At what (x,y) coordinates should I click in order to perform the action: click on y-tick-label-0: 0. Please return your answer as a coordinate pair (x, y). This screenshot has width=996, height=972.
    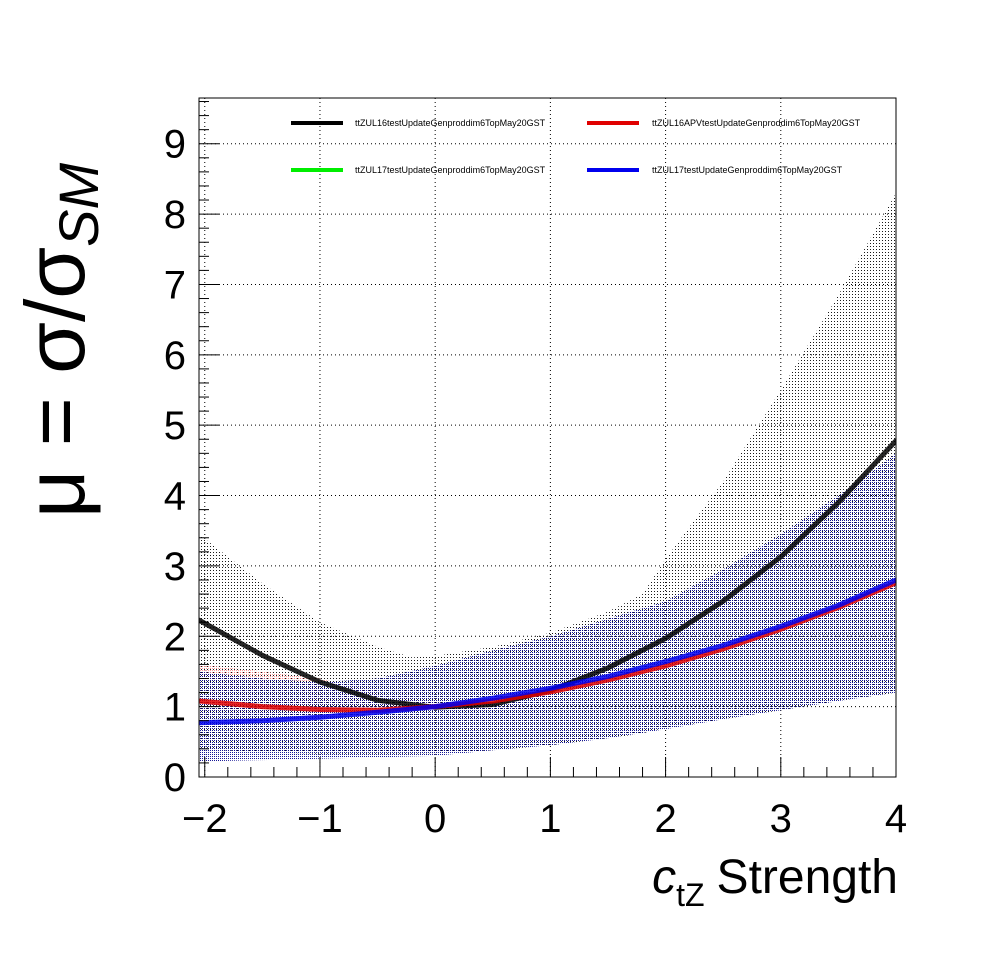
    Looking at the image, I should click on (175, 778).